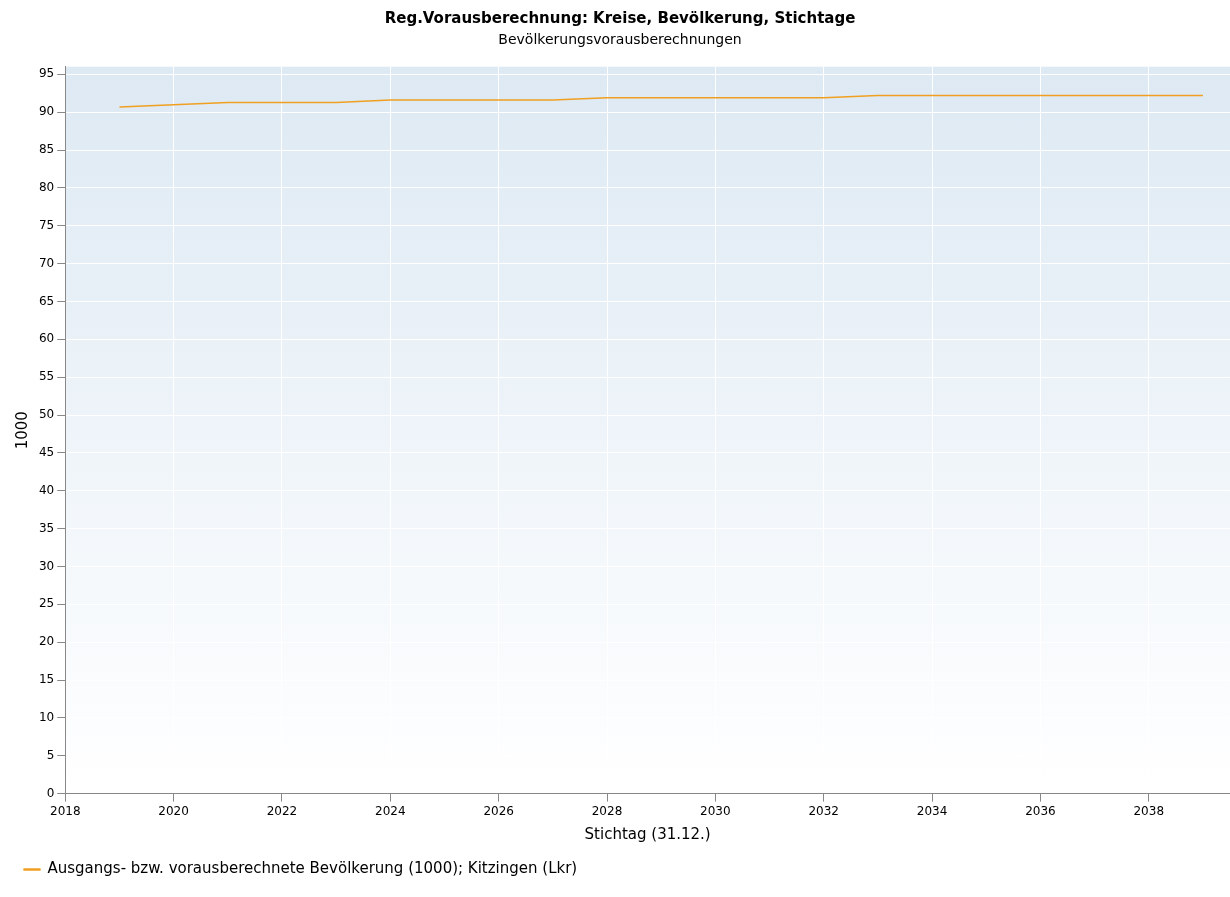 This screenshot has width=1230, height=897. I want to click on y-tick-label: 35, so click(46, 527).